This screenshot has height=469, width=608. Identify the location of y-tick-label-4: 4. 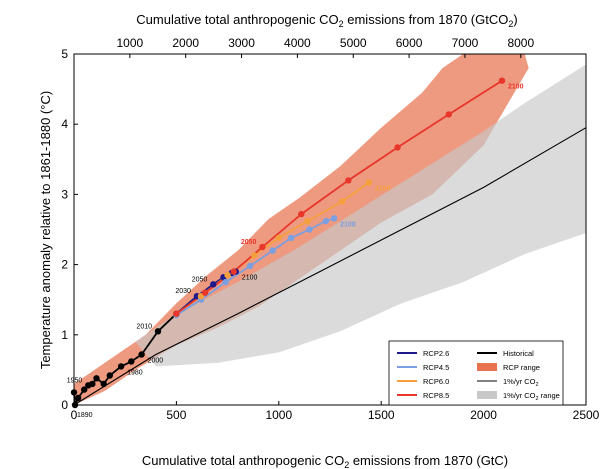
(64, 124).